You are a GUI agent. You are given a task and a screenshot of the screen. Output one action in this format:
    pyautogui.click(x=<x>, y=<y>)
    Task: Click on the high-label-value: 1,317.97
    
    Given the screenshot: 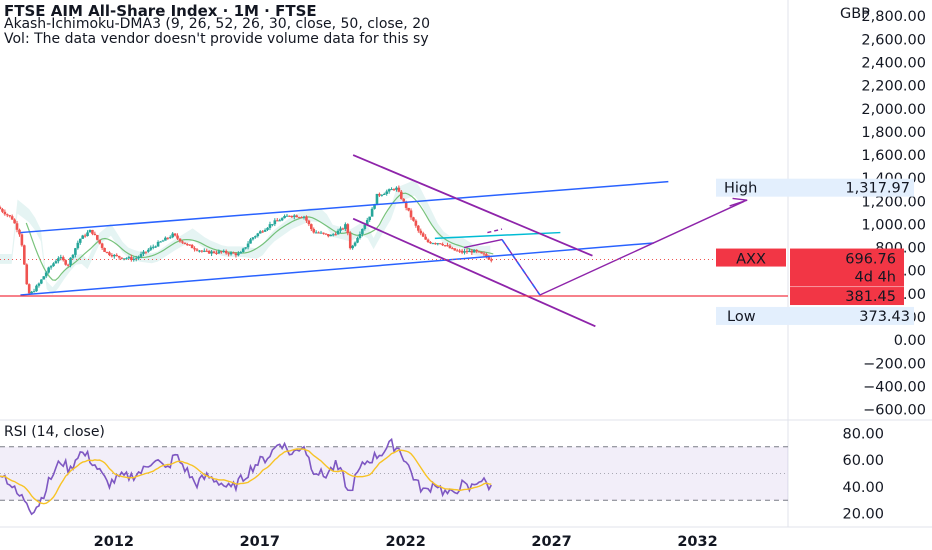 What is the action you would take?
    pyautogui.click(x=877, y=189)
    